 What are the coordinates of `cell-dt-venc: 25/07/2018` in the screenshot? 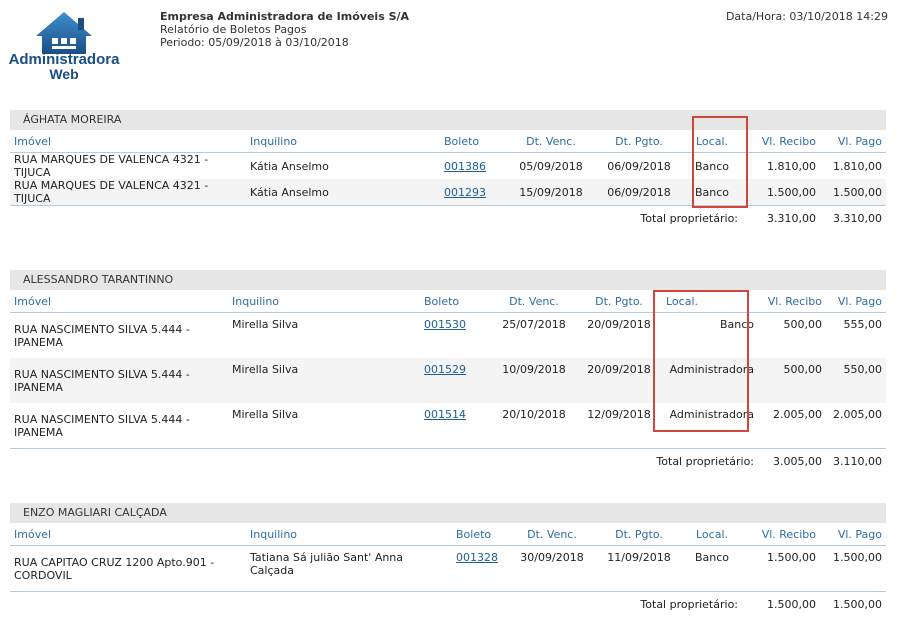 It's located at (534, 324).